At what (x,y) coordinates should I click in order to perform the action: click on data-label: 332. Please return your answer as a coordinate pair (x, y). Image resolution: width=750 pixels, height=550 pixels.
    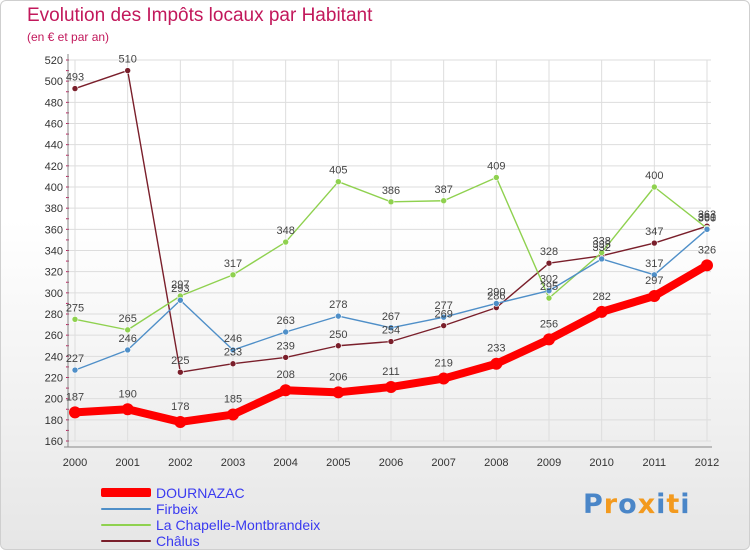
    Looking at the image, I should click on (601, 248).